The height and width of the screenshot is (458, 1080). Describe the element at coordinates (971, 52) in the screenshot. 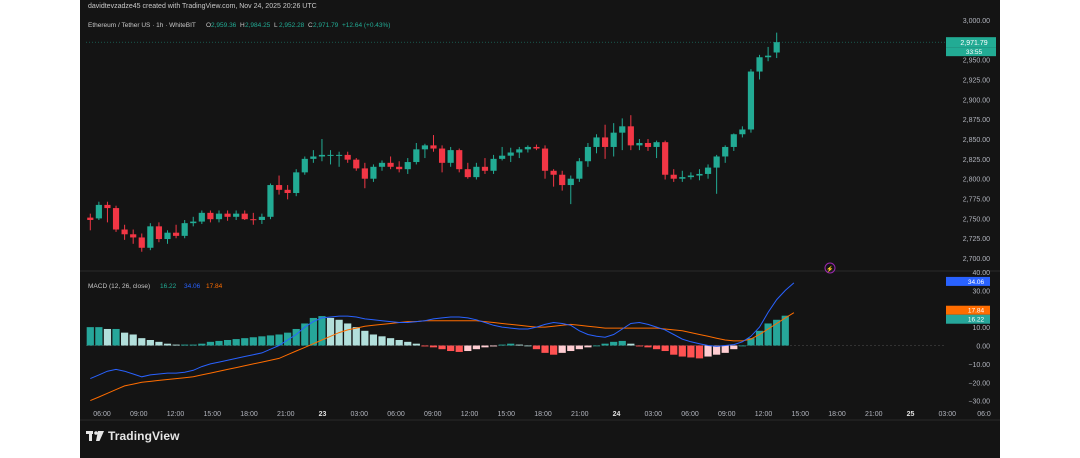

I see `countdown-tag` at that location.